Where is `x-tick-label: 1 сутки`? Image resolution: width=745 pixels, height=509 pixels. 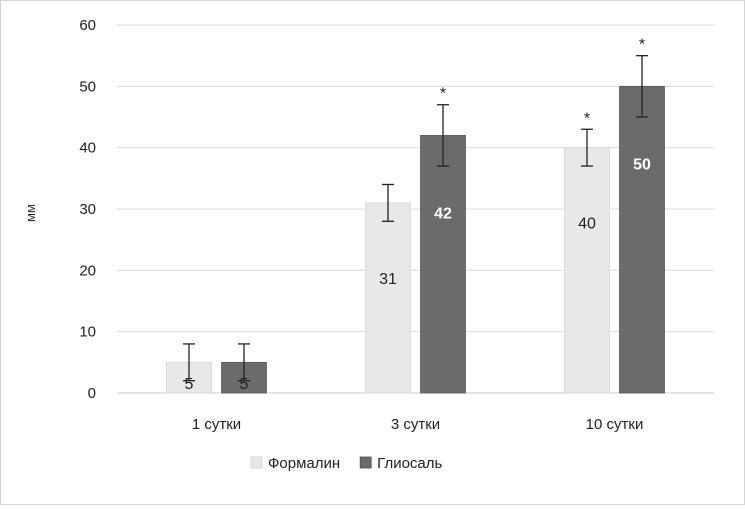 x-tick-label: 1 сутки is located at coordinates (216, 424).